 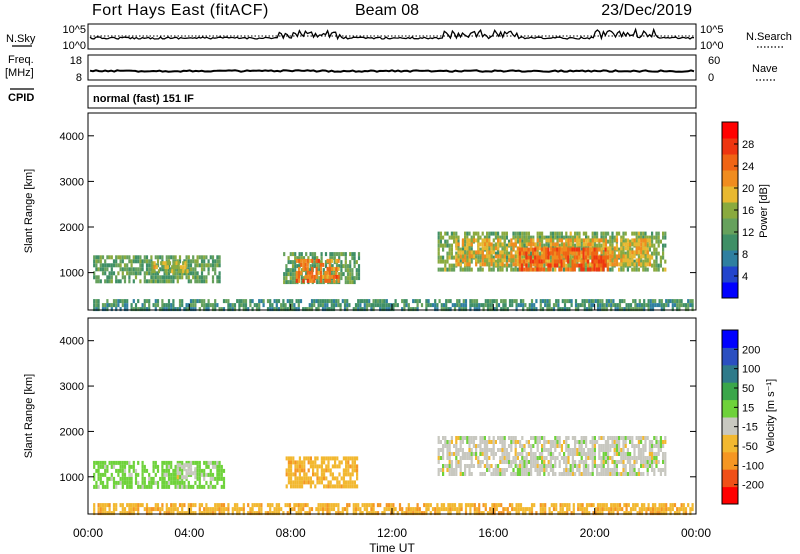 What do you see at coordinates (184, 309) in the screenshot?
I see `heatmap-cell-2026` at bounding box center [184, 309].